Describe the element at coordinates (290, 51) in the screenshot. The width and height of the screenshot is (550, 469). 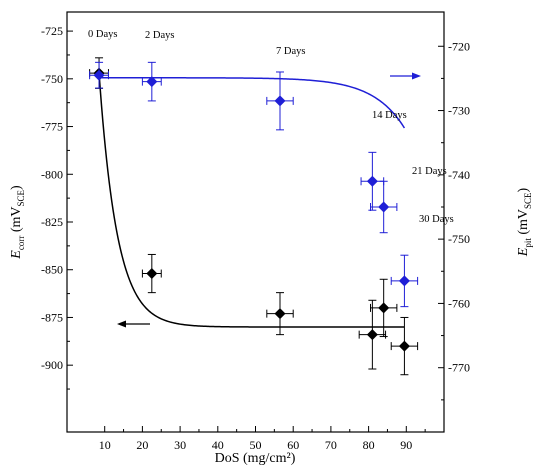
I see `annotation-7-days: 7 Days` at that location.